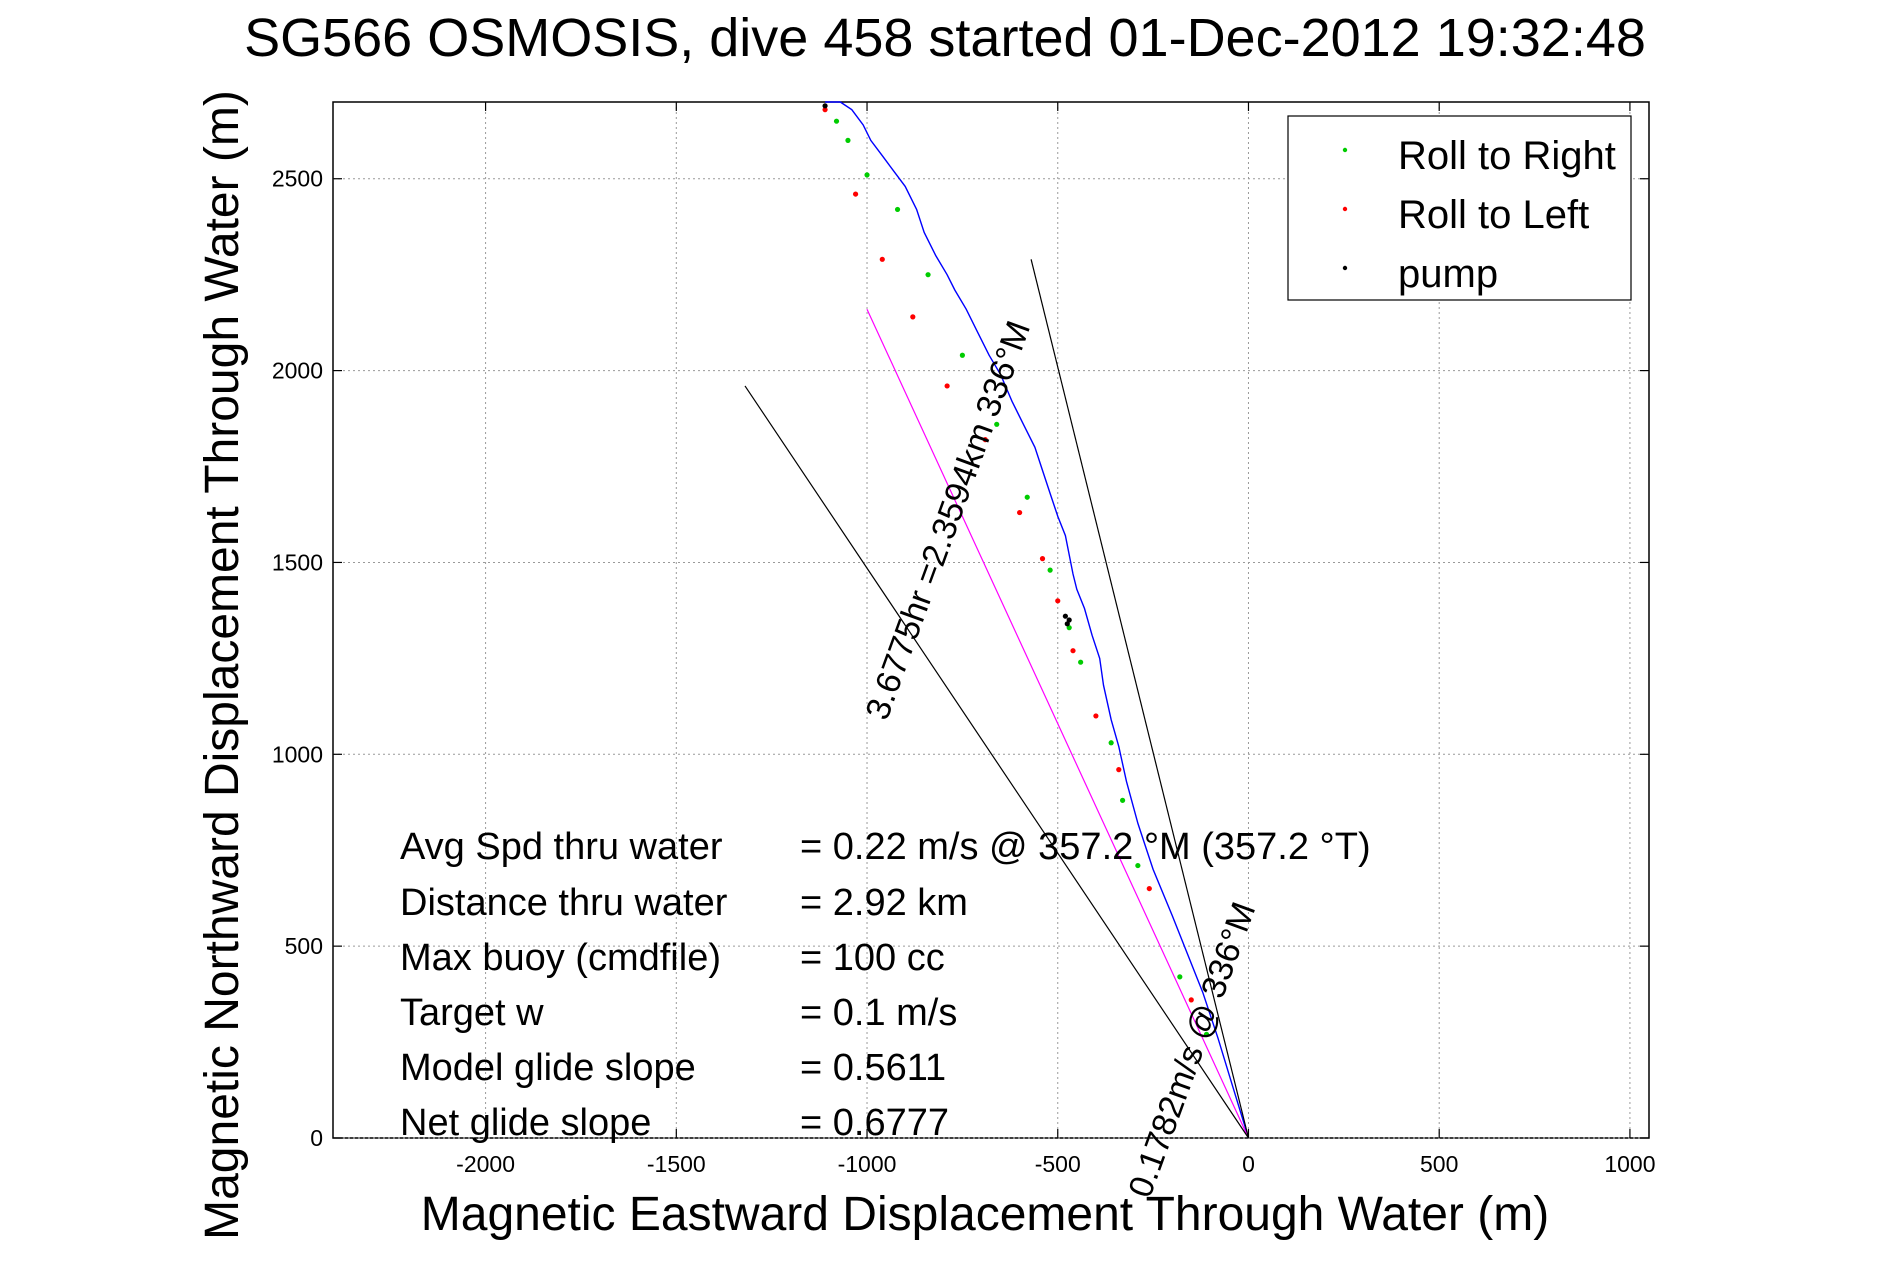 The width and height of the screenshot is (1891, 1262). I want to click on y-tick-label: 1500, so click(297, 562).